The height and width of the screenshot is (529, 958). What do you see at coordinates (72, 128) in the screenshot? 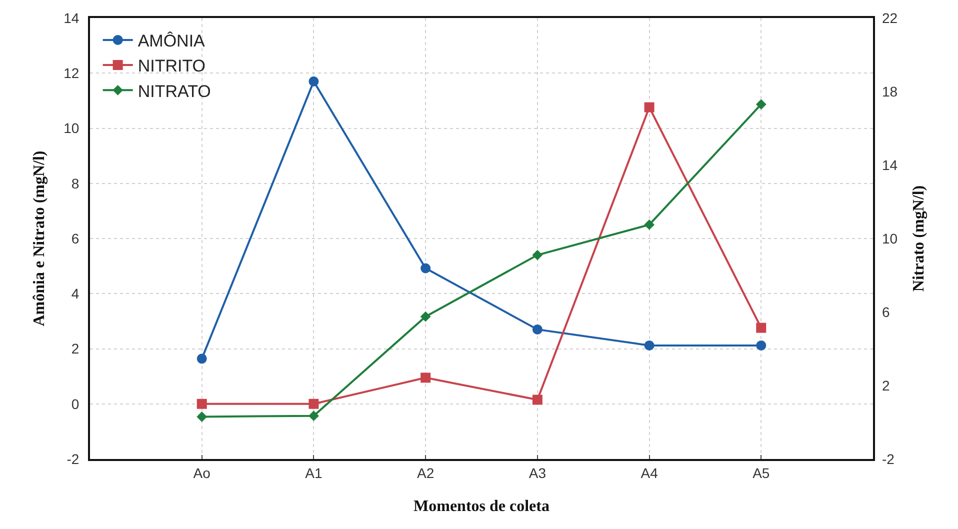
I see `y-tick-label: 10` at bounding box center [72, 128].